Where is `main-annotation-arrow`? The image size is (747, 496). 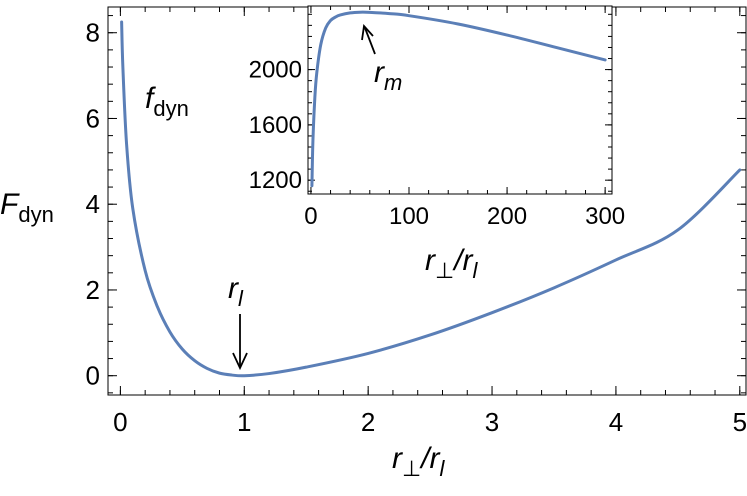 main-annotation-arrow is located at coordinates (240, 342).